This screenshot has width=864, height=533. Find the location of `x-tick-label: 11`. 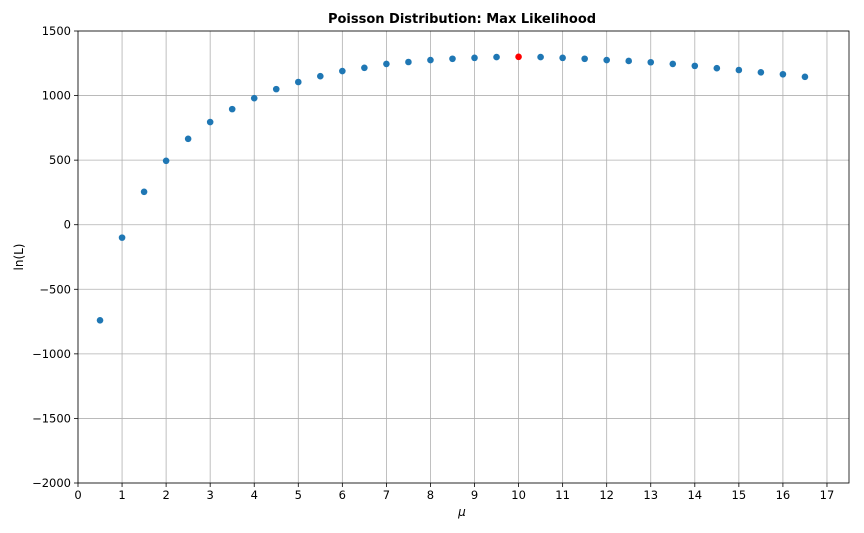

x-tick-label: 11 is located at coordinates (562, 495).